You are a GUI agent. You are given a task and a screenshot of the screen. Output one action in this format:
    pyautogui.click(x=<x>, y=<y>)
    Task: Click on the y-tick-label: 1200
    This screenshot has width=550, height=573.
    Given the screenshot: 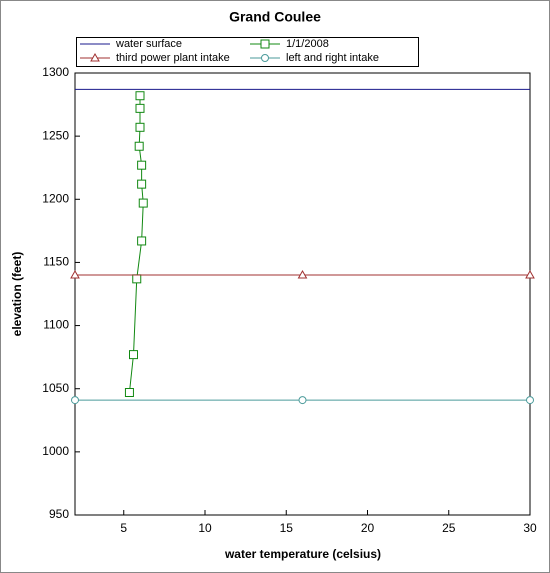 What is the action you would take?
    pyautogui.click(x=55, y=198)
    